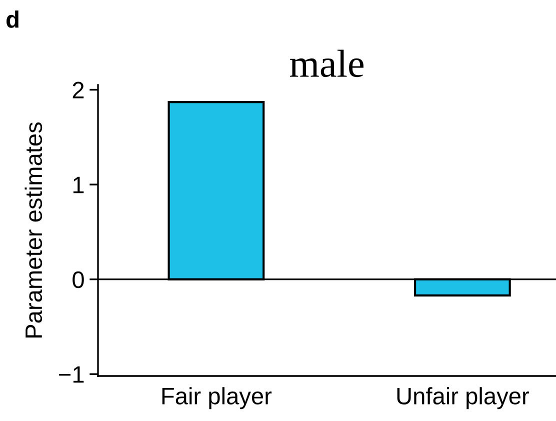 This screenshot has width=556, height=421. I want to click on x-tick-label: Unfair player, so click(463, 398).